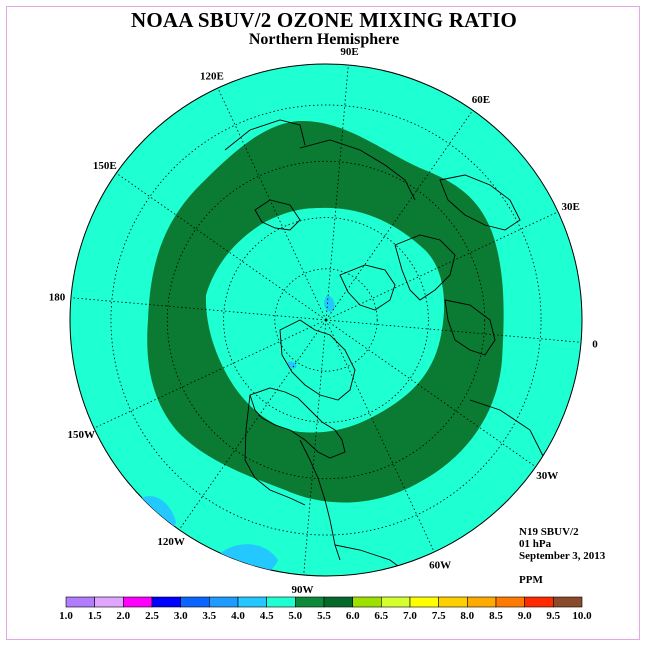 The image size is (648, 648). What do you see at coordinates (571, 207) in the screenshot?
I see `longitude-label: 30E` at bounding box center [571, 207].